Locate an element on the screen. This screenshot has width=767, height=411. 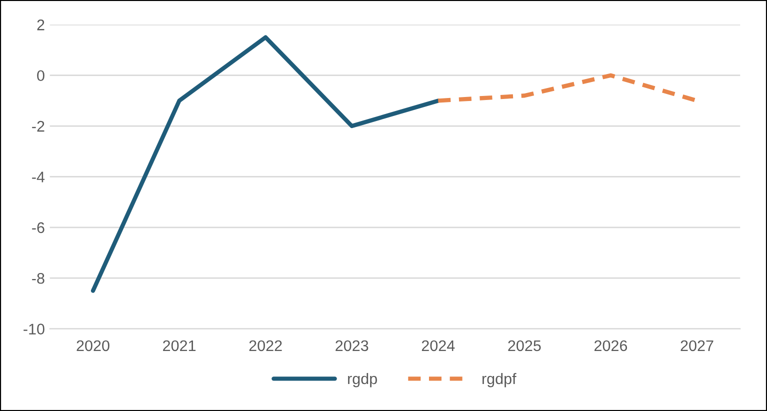
y-tick-label: -2 is located at coordinates (38, 126).